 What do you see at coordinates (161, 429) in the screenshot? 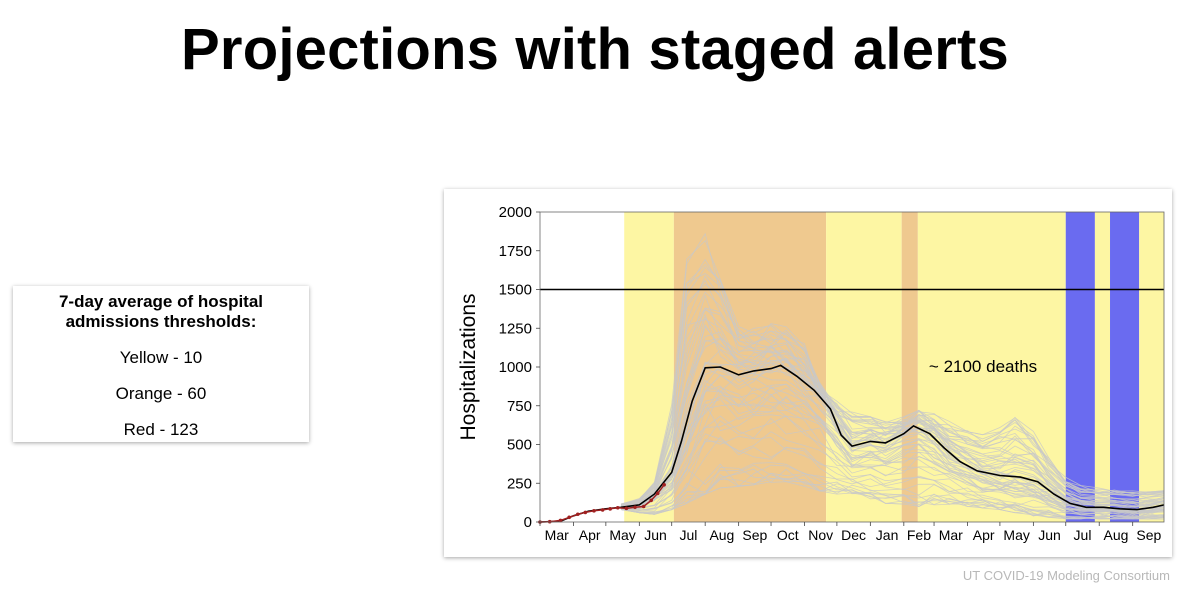
I see `threshold-red: Red - 123` at bounding box center [161, 429].